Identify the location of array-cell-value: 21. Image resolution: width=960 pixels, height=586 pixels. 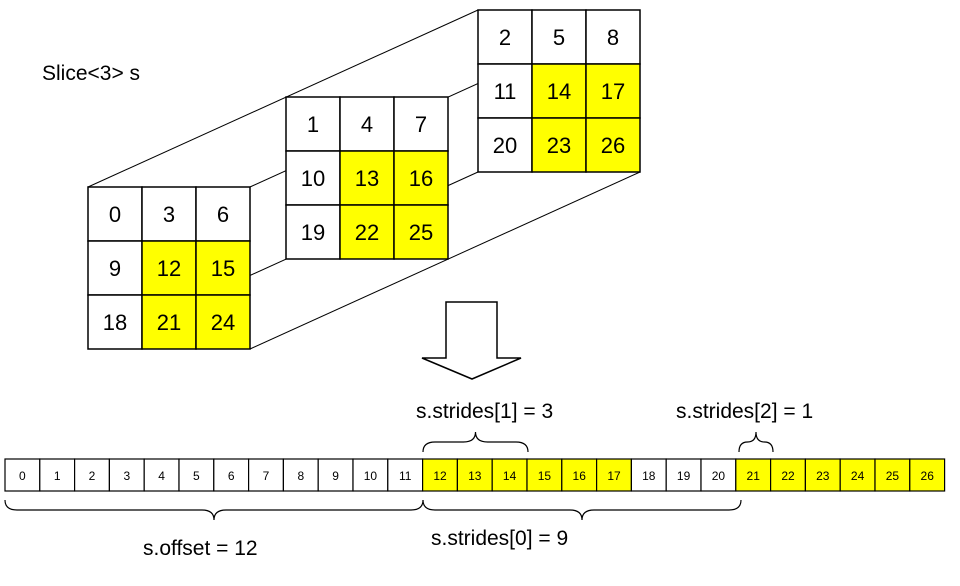
(754, 476).